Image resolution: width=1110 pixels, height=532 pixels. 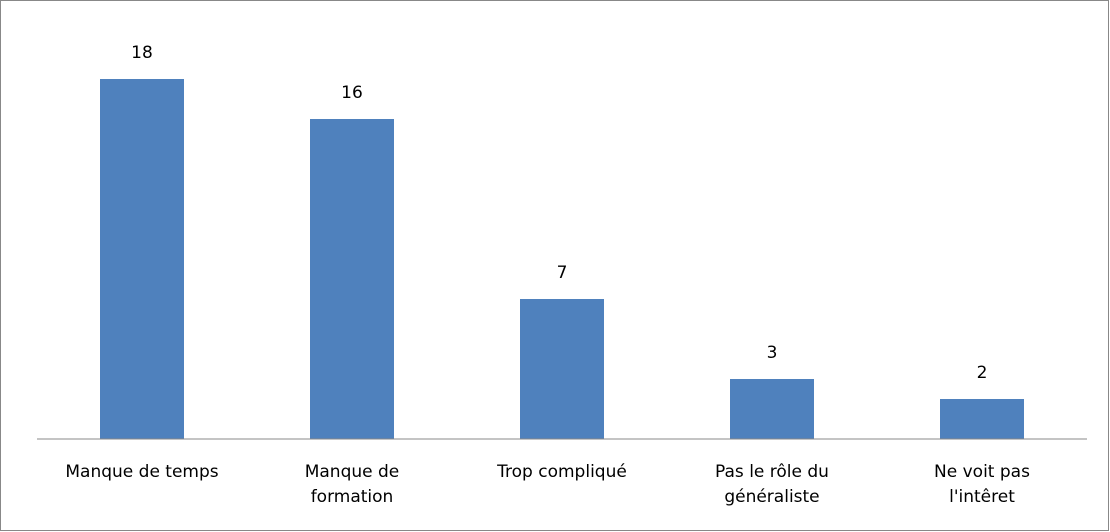 What do you see at coordinates (141, 472) in the screenshot?
I see `x-tick-label: Manque de temps` at bounding box center [141, 472].